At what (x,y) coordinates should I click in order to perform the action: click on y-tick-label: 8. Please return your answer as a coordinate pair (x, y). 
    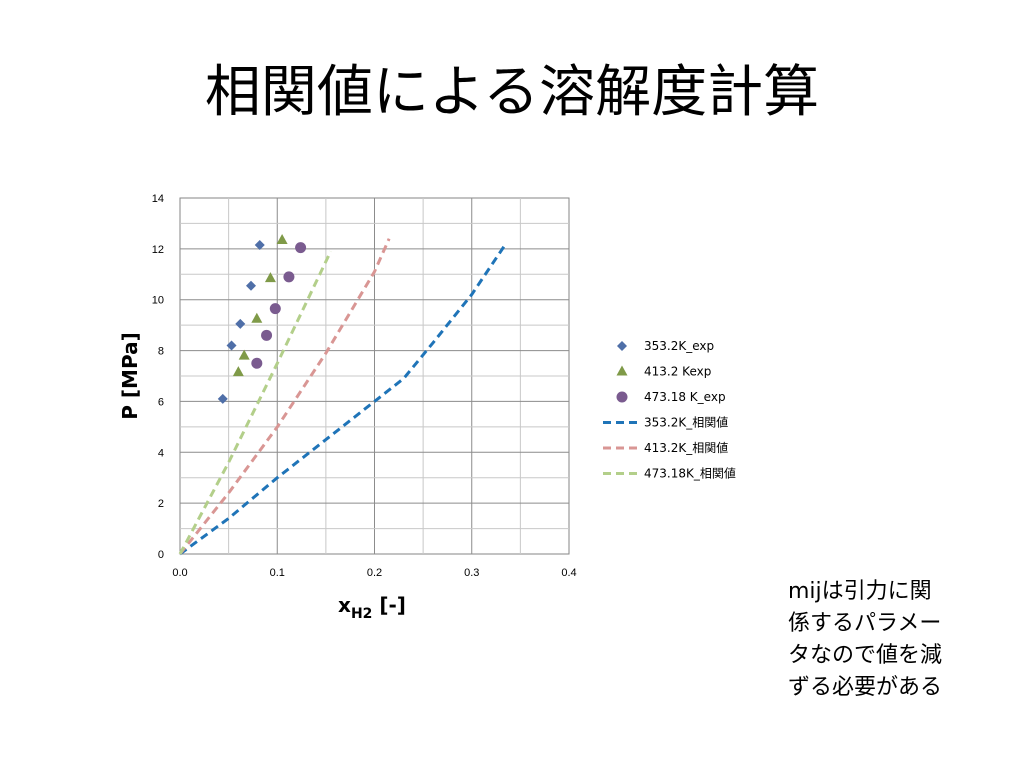
    Looking at the image, I should click on (161, 352).